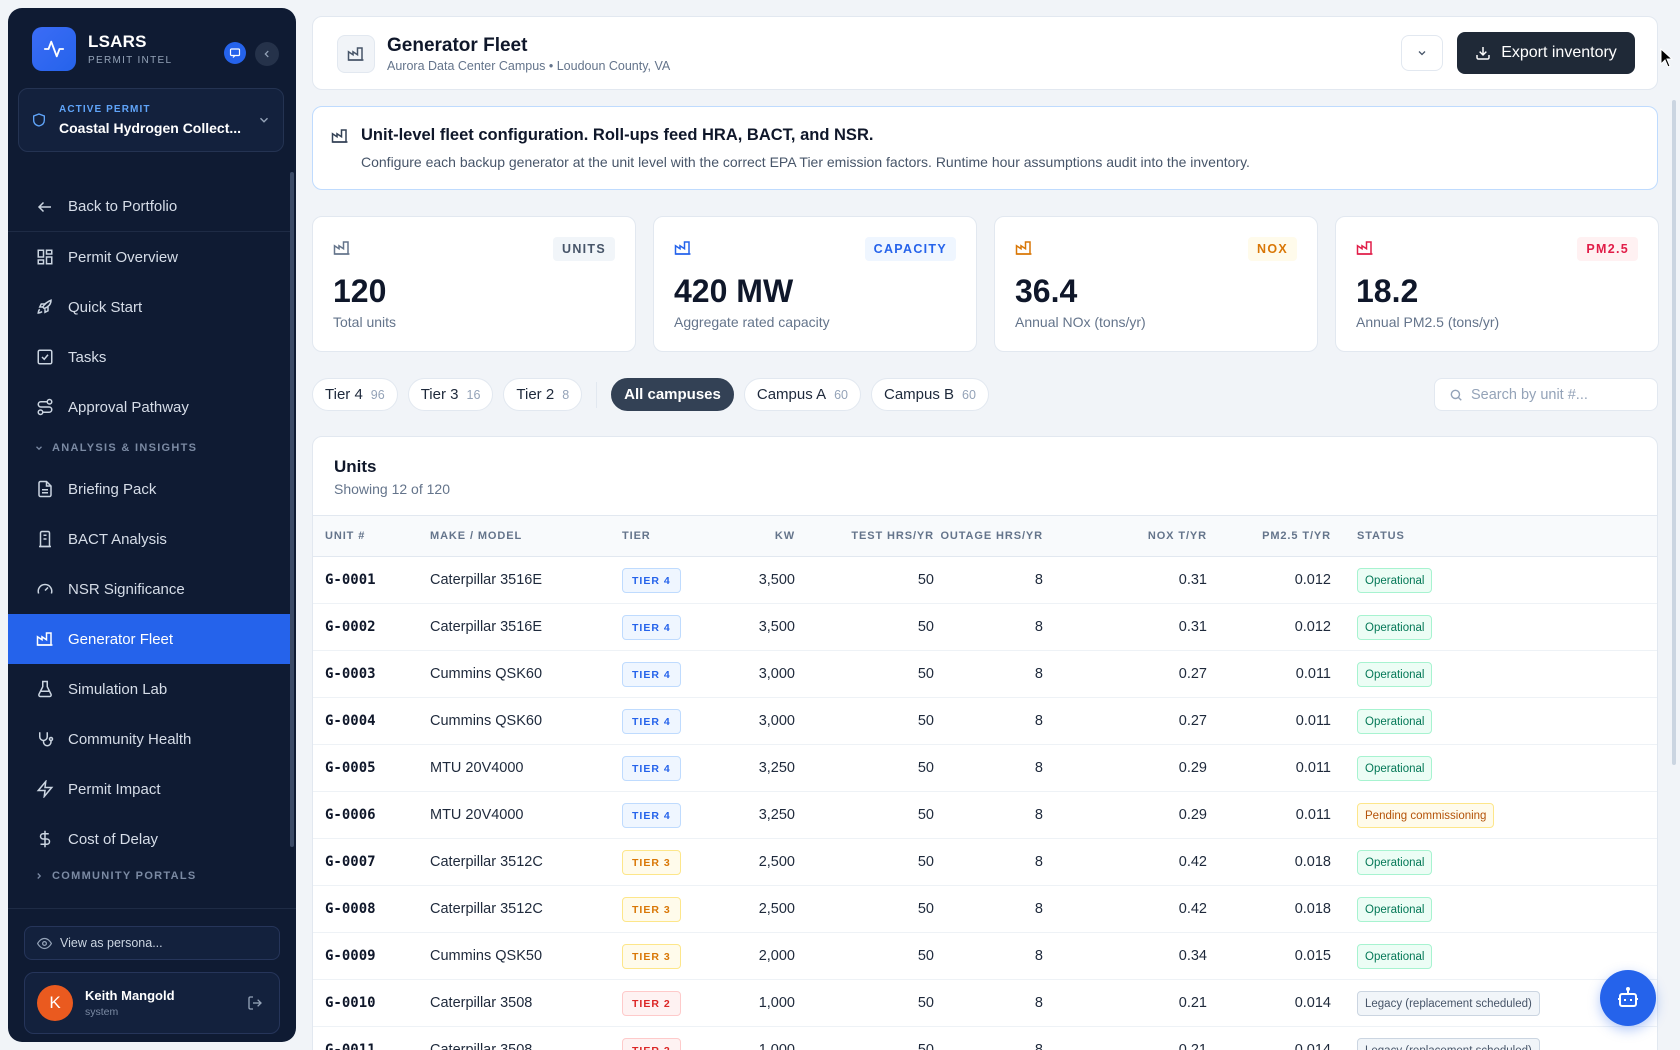 Image resolution: width=1680 pixels, height=1050 pixels. Describe the element at coordinates (118, 689) in the screenshot. I see `nav-label: Simulation Lab` at that location.